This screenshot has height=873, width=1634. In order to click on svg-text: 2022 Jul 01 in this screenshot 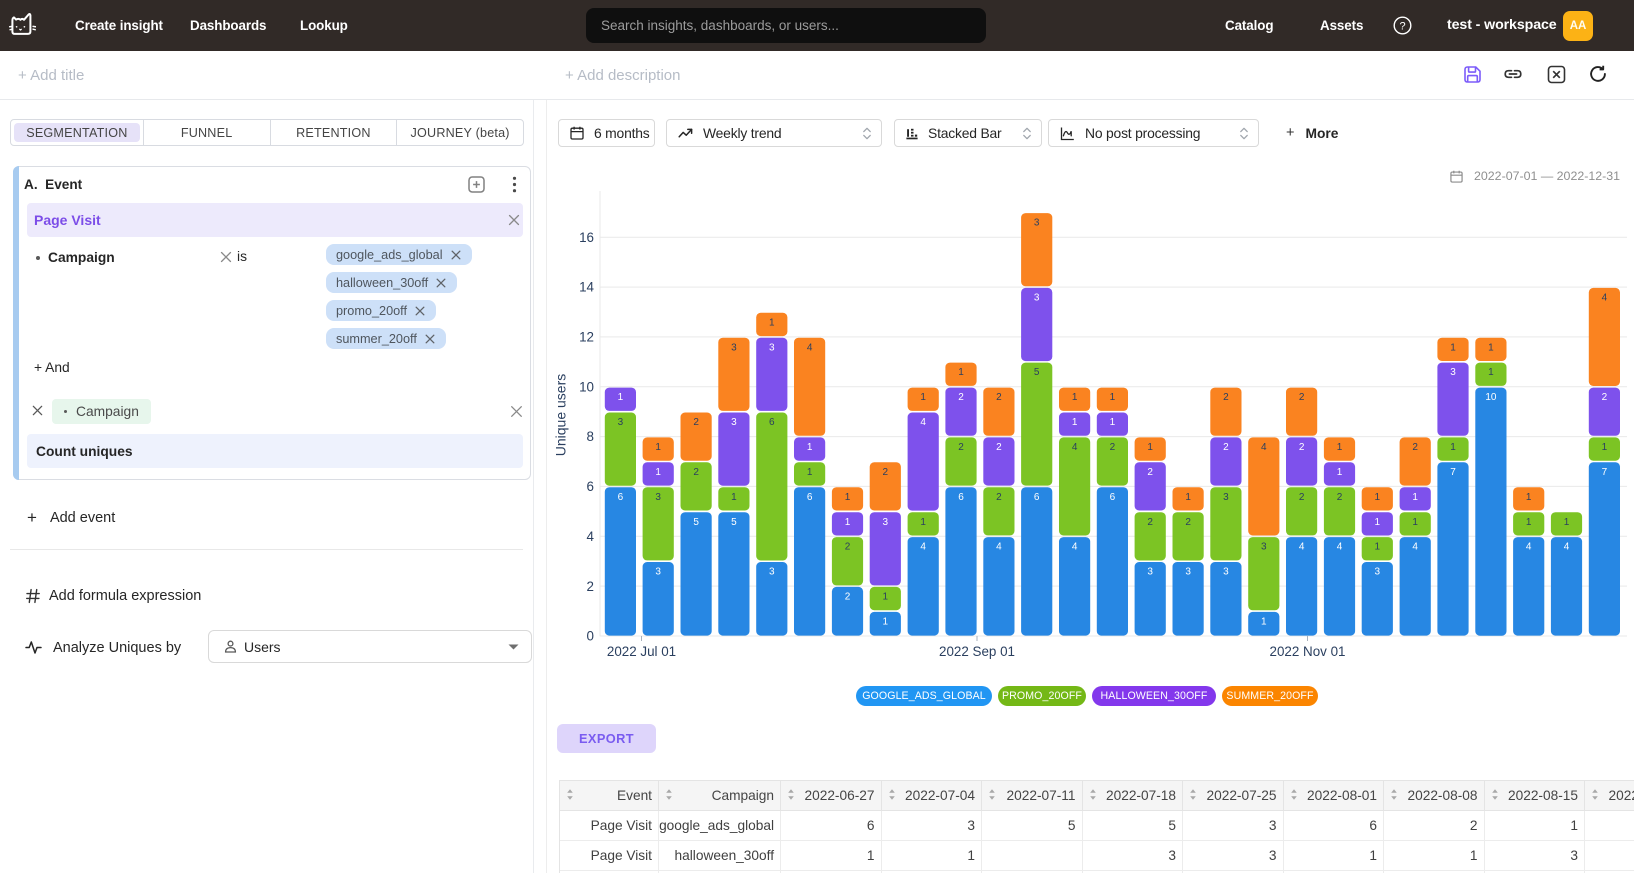, I will do `click(641, 651)`.